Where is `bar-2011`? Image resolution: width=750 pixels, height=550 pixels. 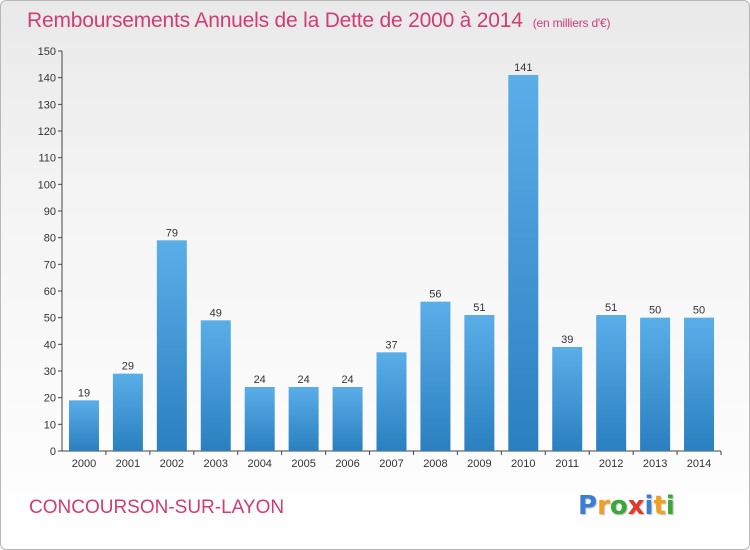 bar-2011 is located at coordinates (567, 399).